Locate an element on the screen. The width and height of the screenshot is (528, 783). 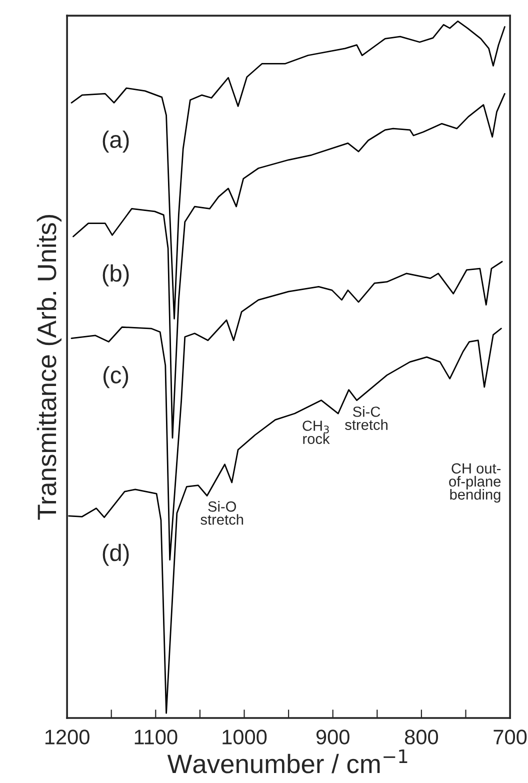
y-axis-title: Transmittance (Arb. Units) is located at coordinates (49, 367).